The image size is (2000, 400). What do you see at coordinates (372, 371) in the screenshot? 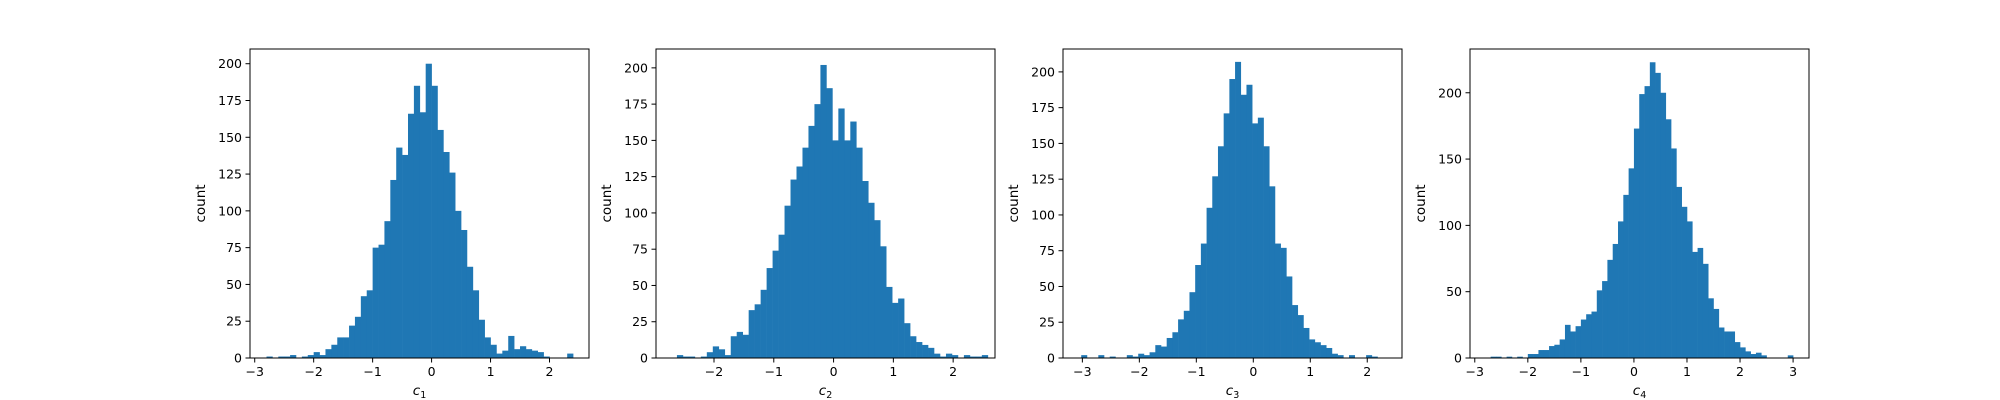
I see `x-tick-label: −1` at bounding box center [372, 371].